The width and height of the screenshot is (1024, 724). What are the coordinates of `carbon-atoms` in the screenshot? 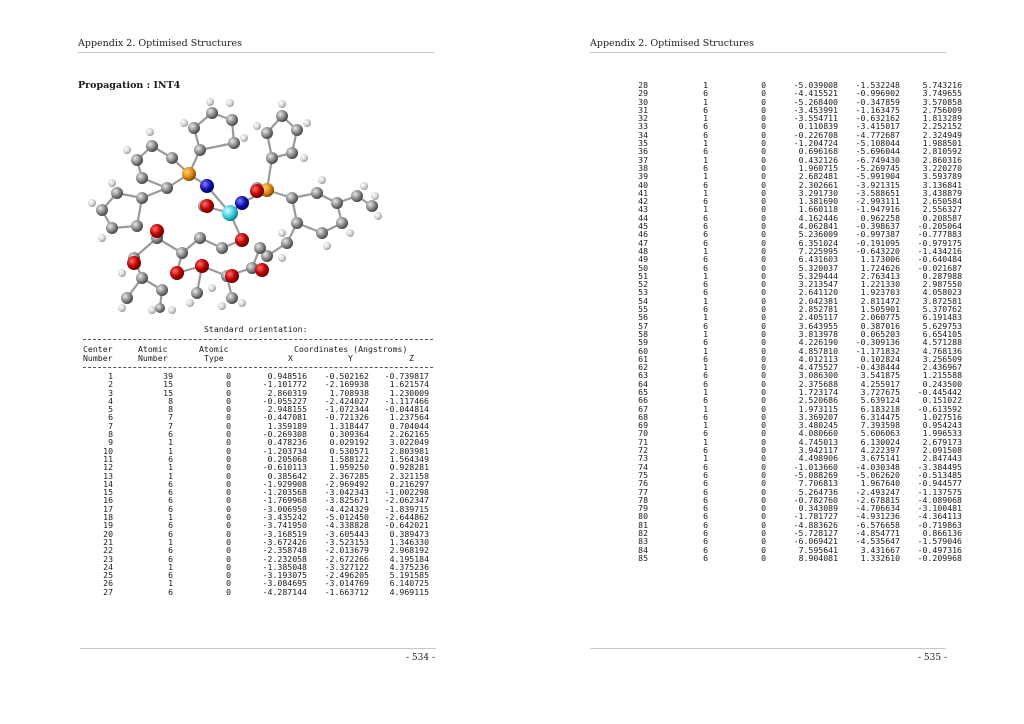 It's located at (237, 210).